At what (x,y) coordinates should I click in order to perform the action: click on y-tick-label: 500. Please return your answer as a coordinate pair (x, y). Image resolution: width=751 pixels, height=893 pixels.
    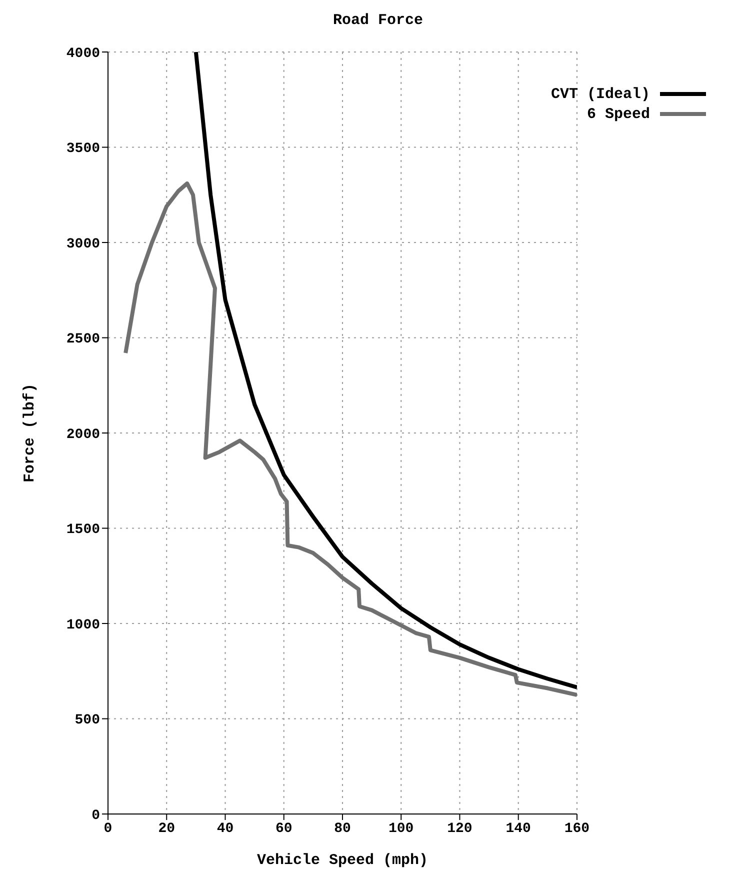
    Looking at the image, I should click on (87, 720).